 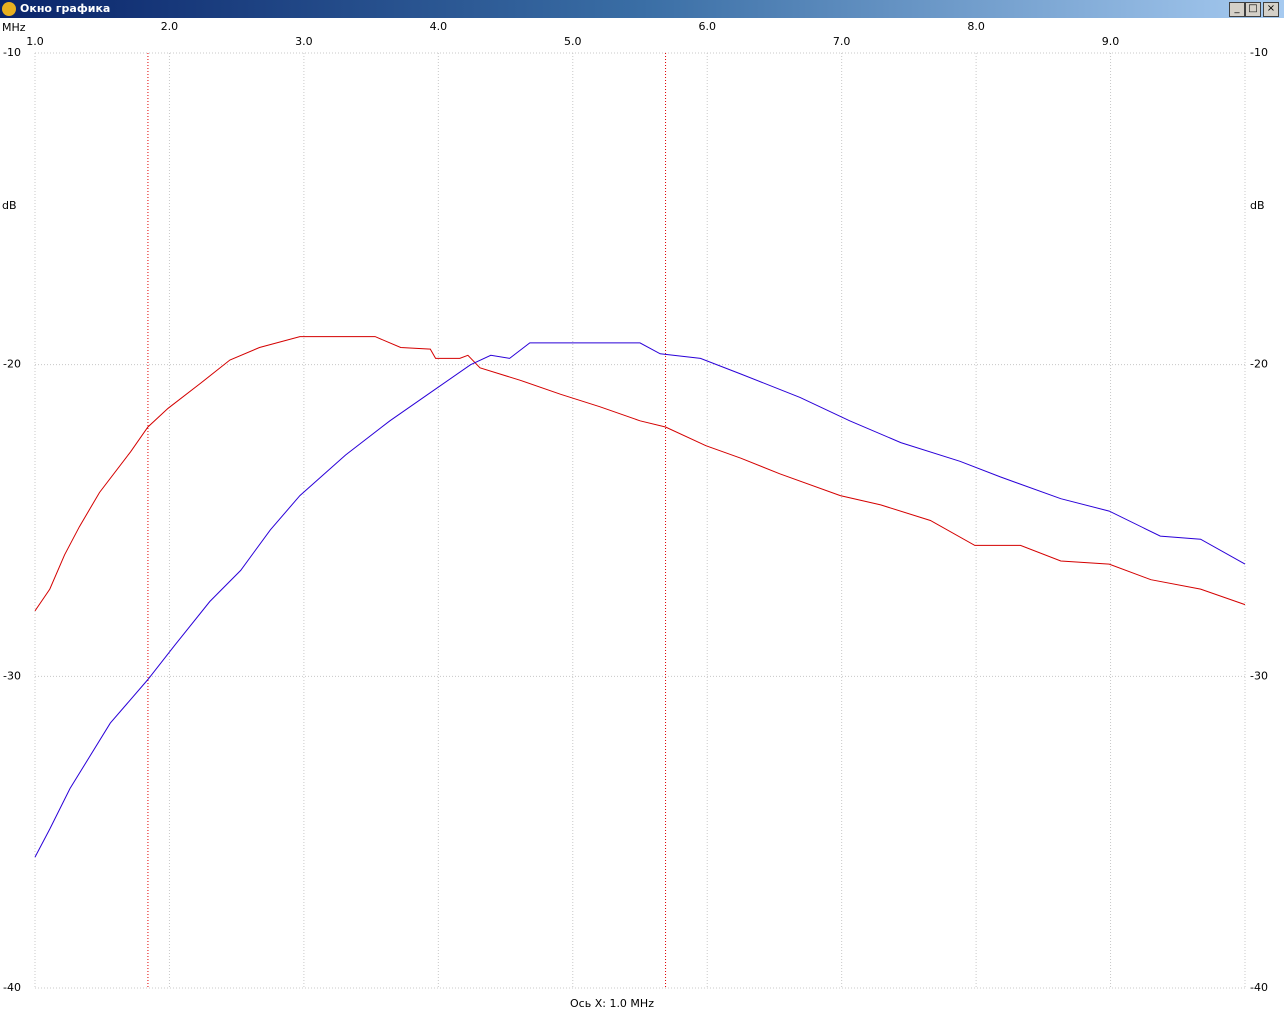 I want to click on y-unit-label-right: dB, so click(x=1257, y=205).